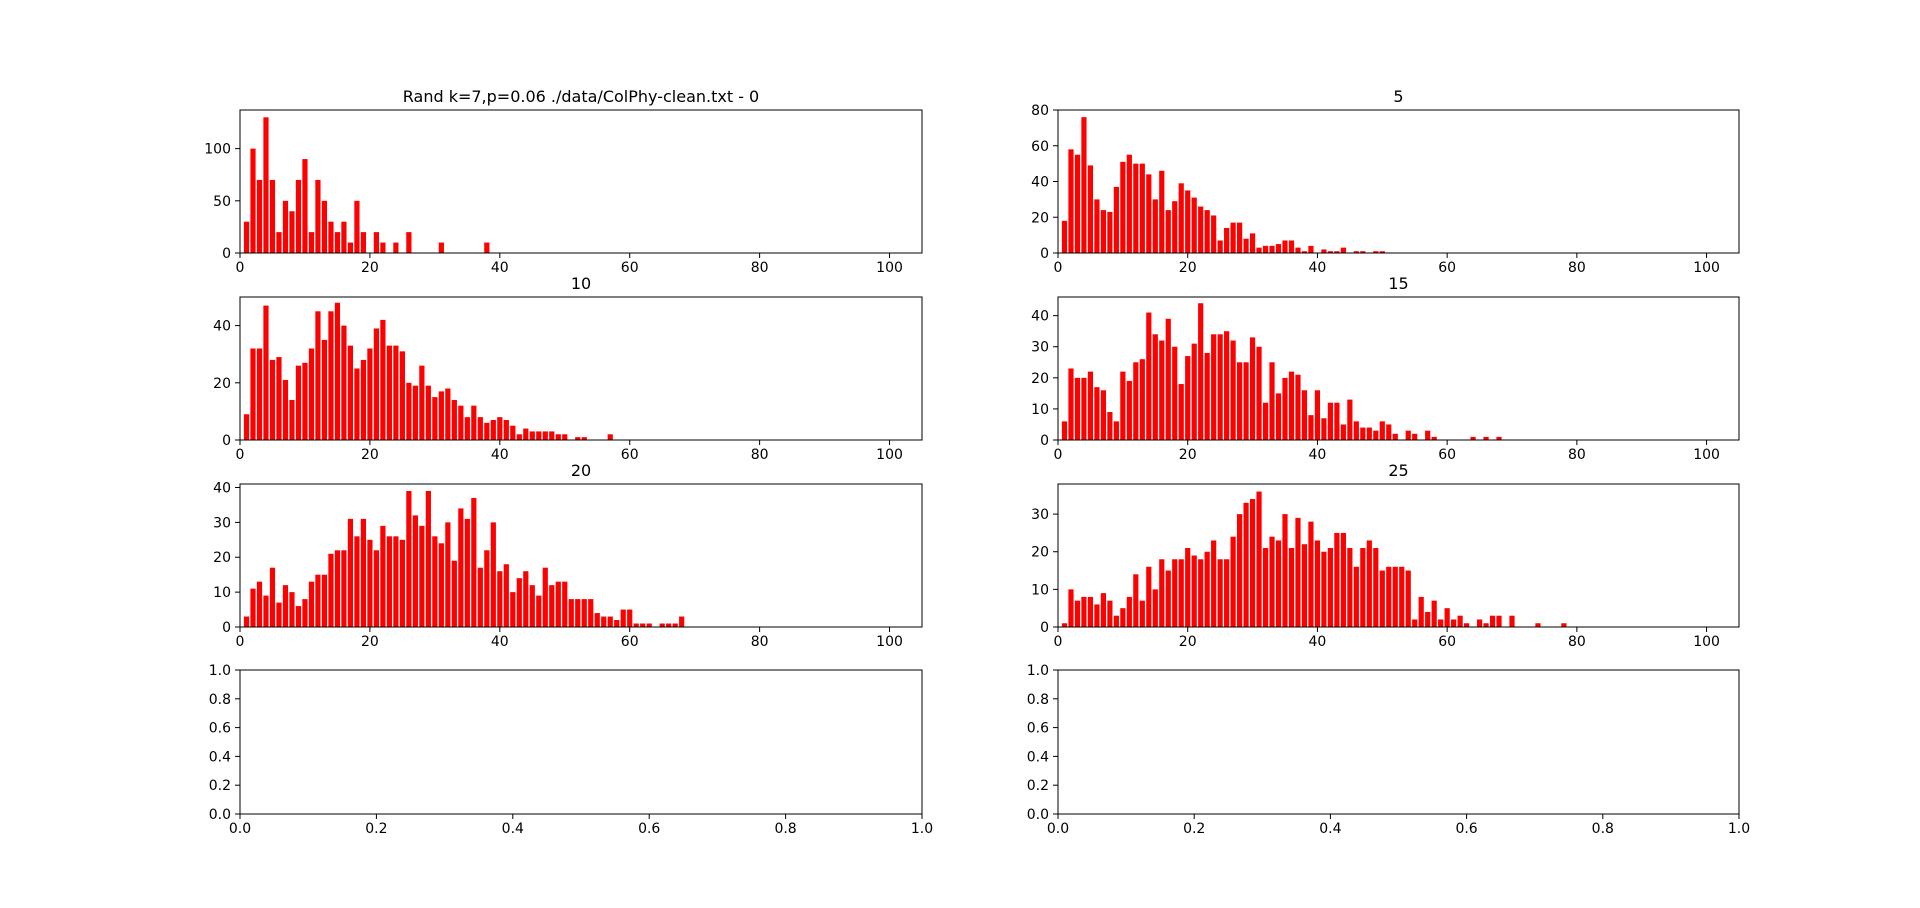  Describe the element at coordinates (1385, 368) in the screenshot. I see `subplot-3: 0 20 40 60 80 100 0 10 20 30 40 15` at that location.